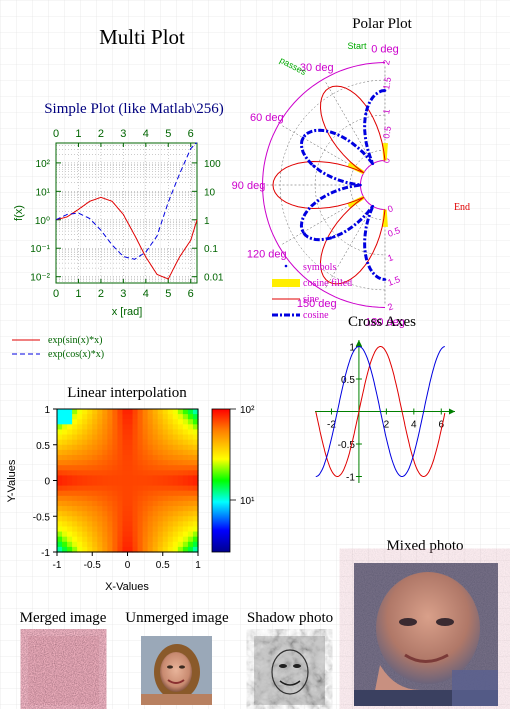 The width and height of the screenshot is (510, 709). I want to click on simple-ytick-label-right: 0.01, so click(214, 278).